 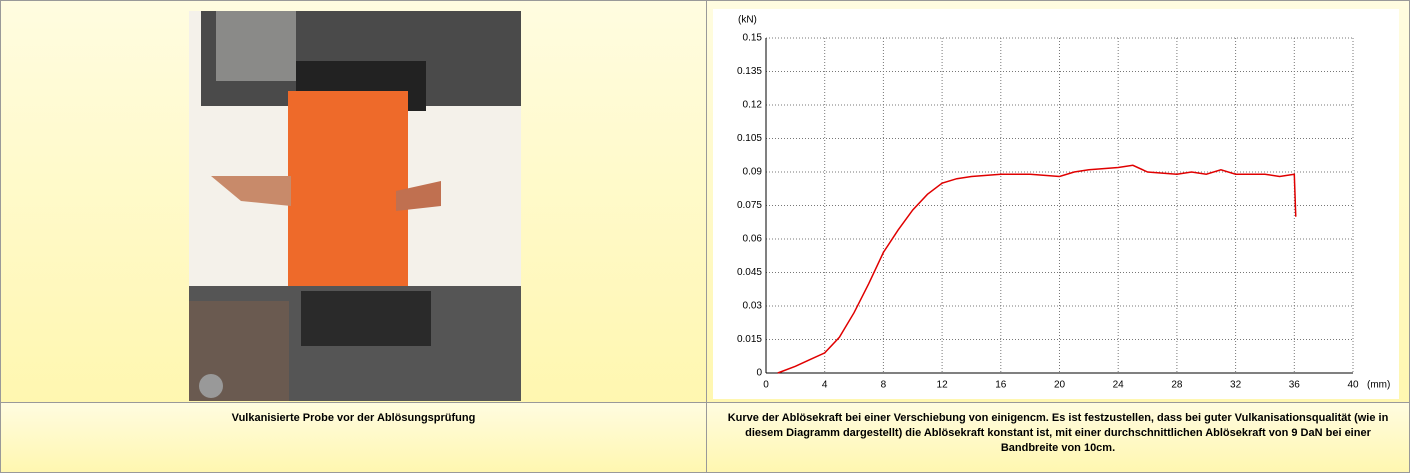 What do you see at coordinates (749, 71) in the screenshot?
I see `y-tick-label: 0.135` at bounding box center [749, 71].